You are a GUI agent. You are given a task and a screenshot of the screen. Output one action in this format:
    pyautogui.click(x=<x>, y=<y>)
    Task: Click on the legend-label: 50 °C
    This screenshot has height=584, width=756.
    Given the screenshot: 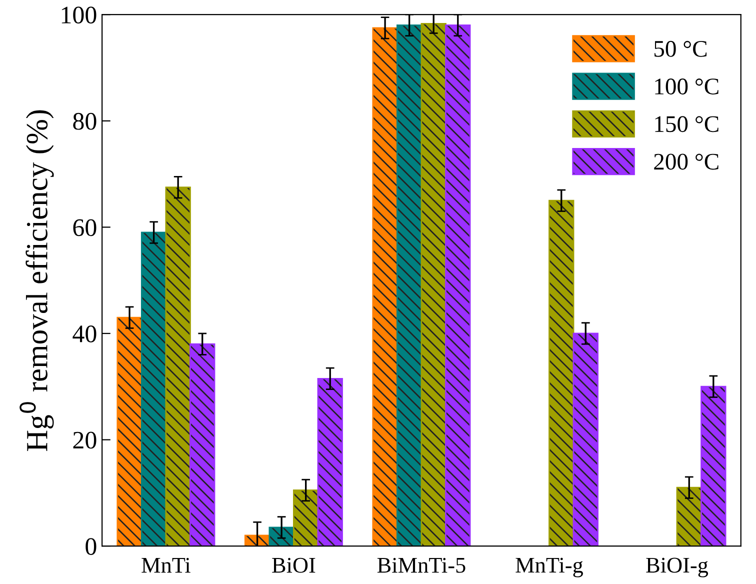 What is the action you would take?
    pyautogui.click(x=680, y=48)
    